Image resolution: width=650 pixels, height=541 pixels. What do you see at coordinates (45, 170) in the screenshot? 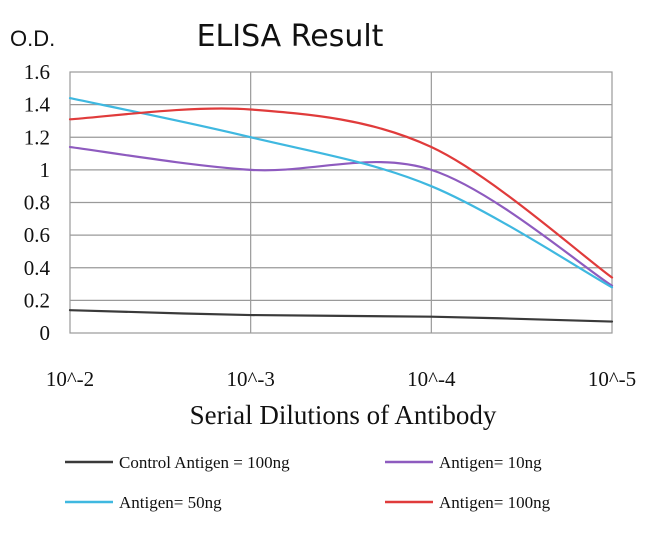
I see `y-tick-label: 1` at bounding box center [45, 170].